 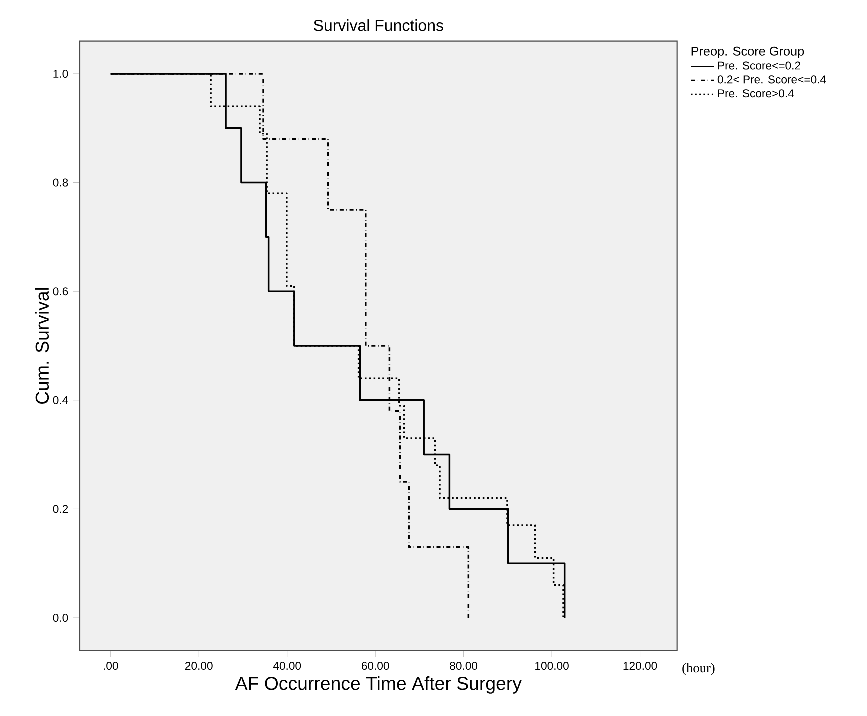 What do you see at coordinates (42, 346) in the screenshot?
I see `y-axis-title: Cum. Survival` at bounding box center [42, 346].